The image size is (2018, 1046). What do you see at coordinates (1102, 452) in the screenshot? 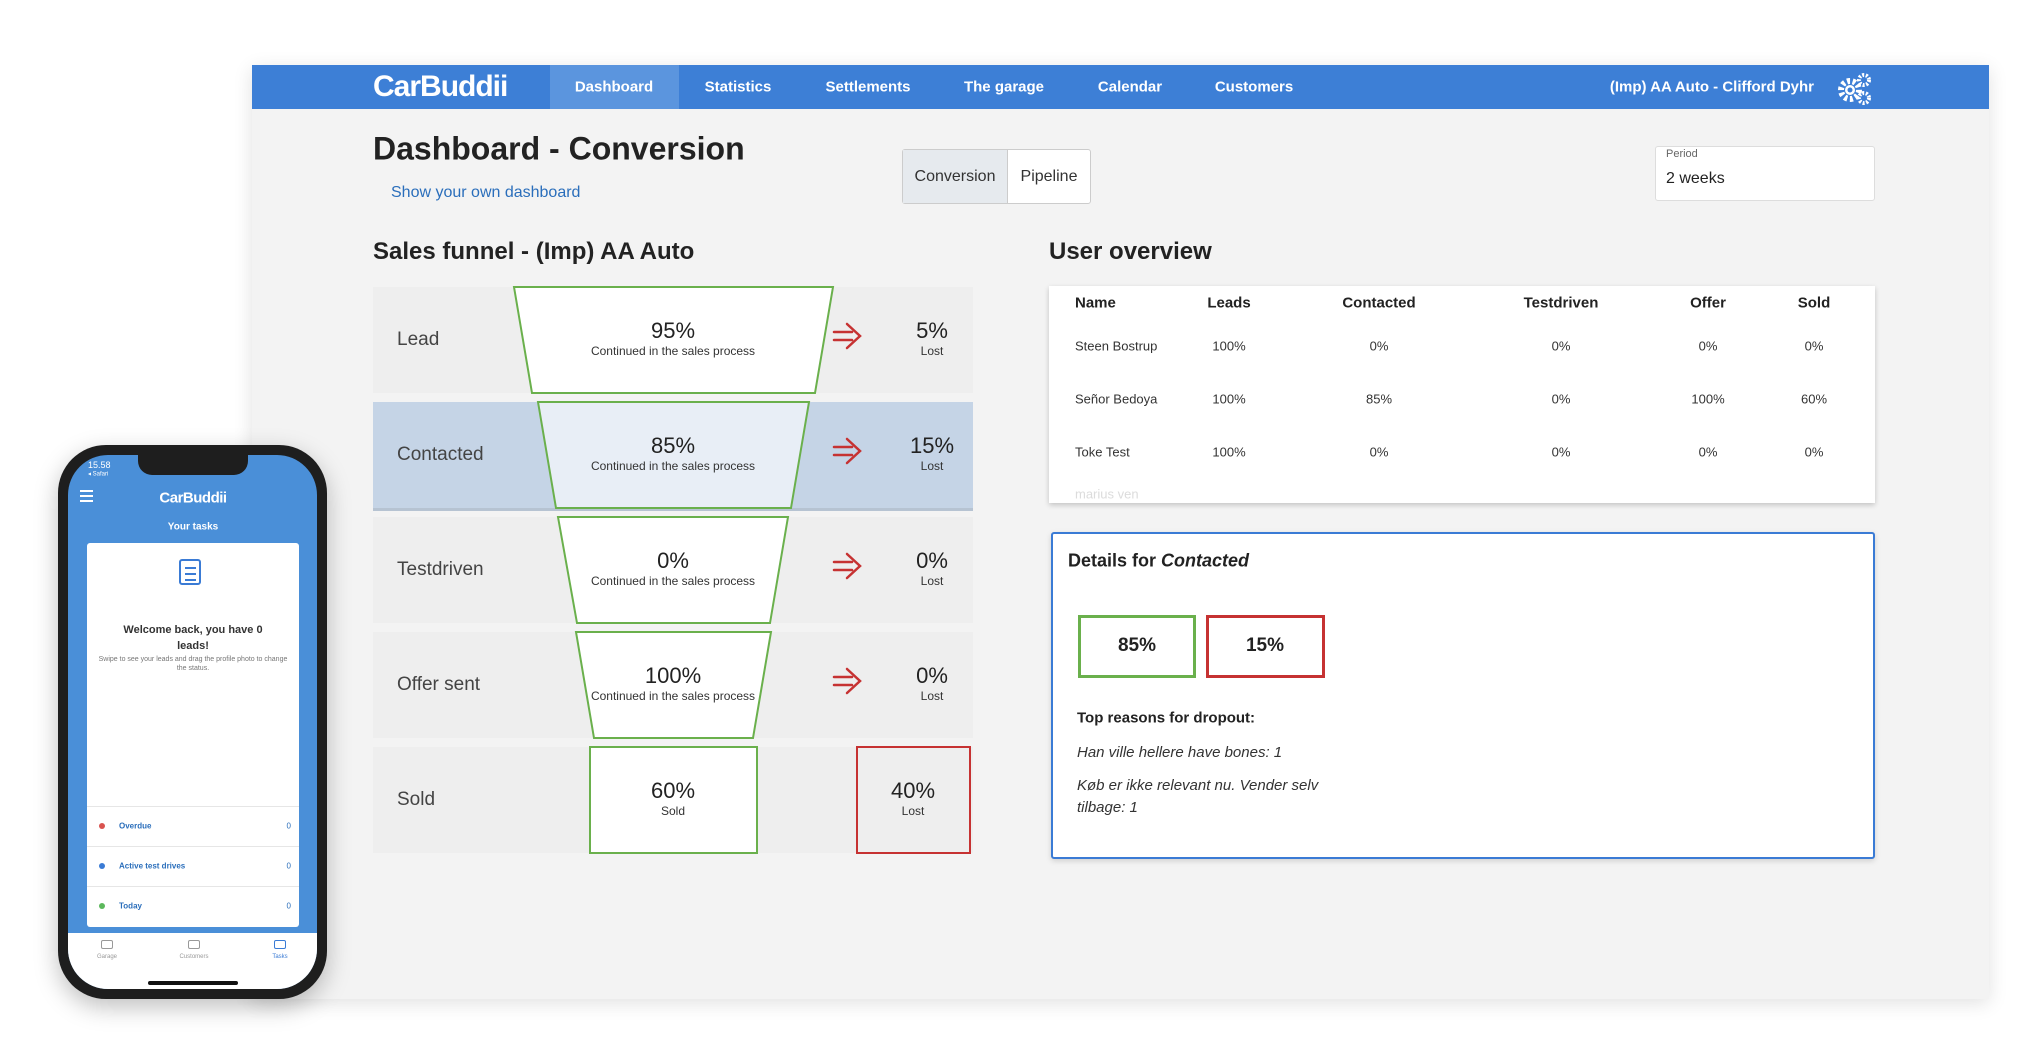
I see `table-cell: Toke Test` at bounding box center [1102, 452].